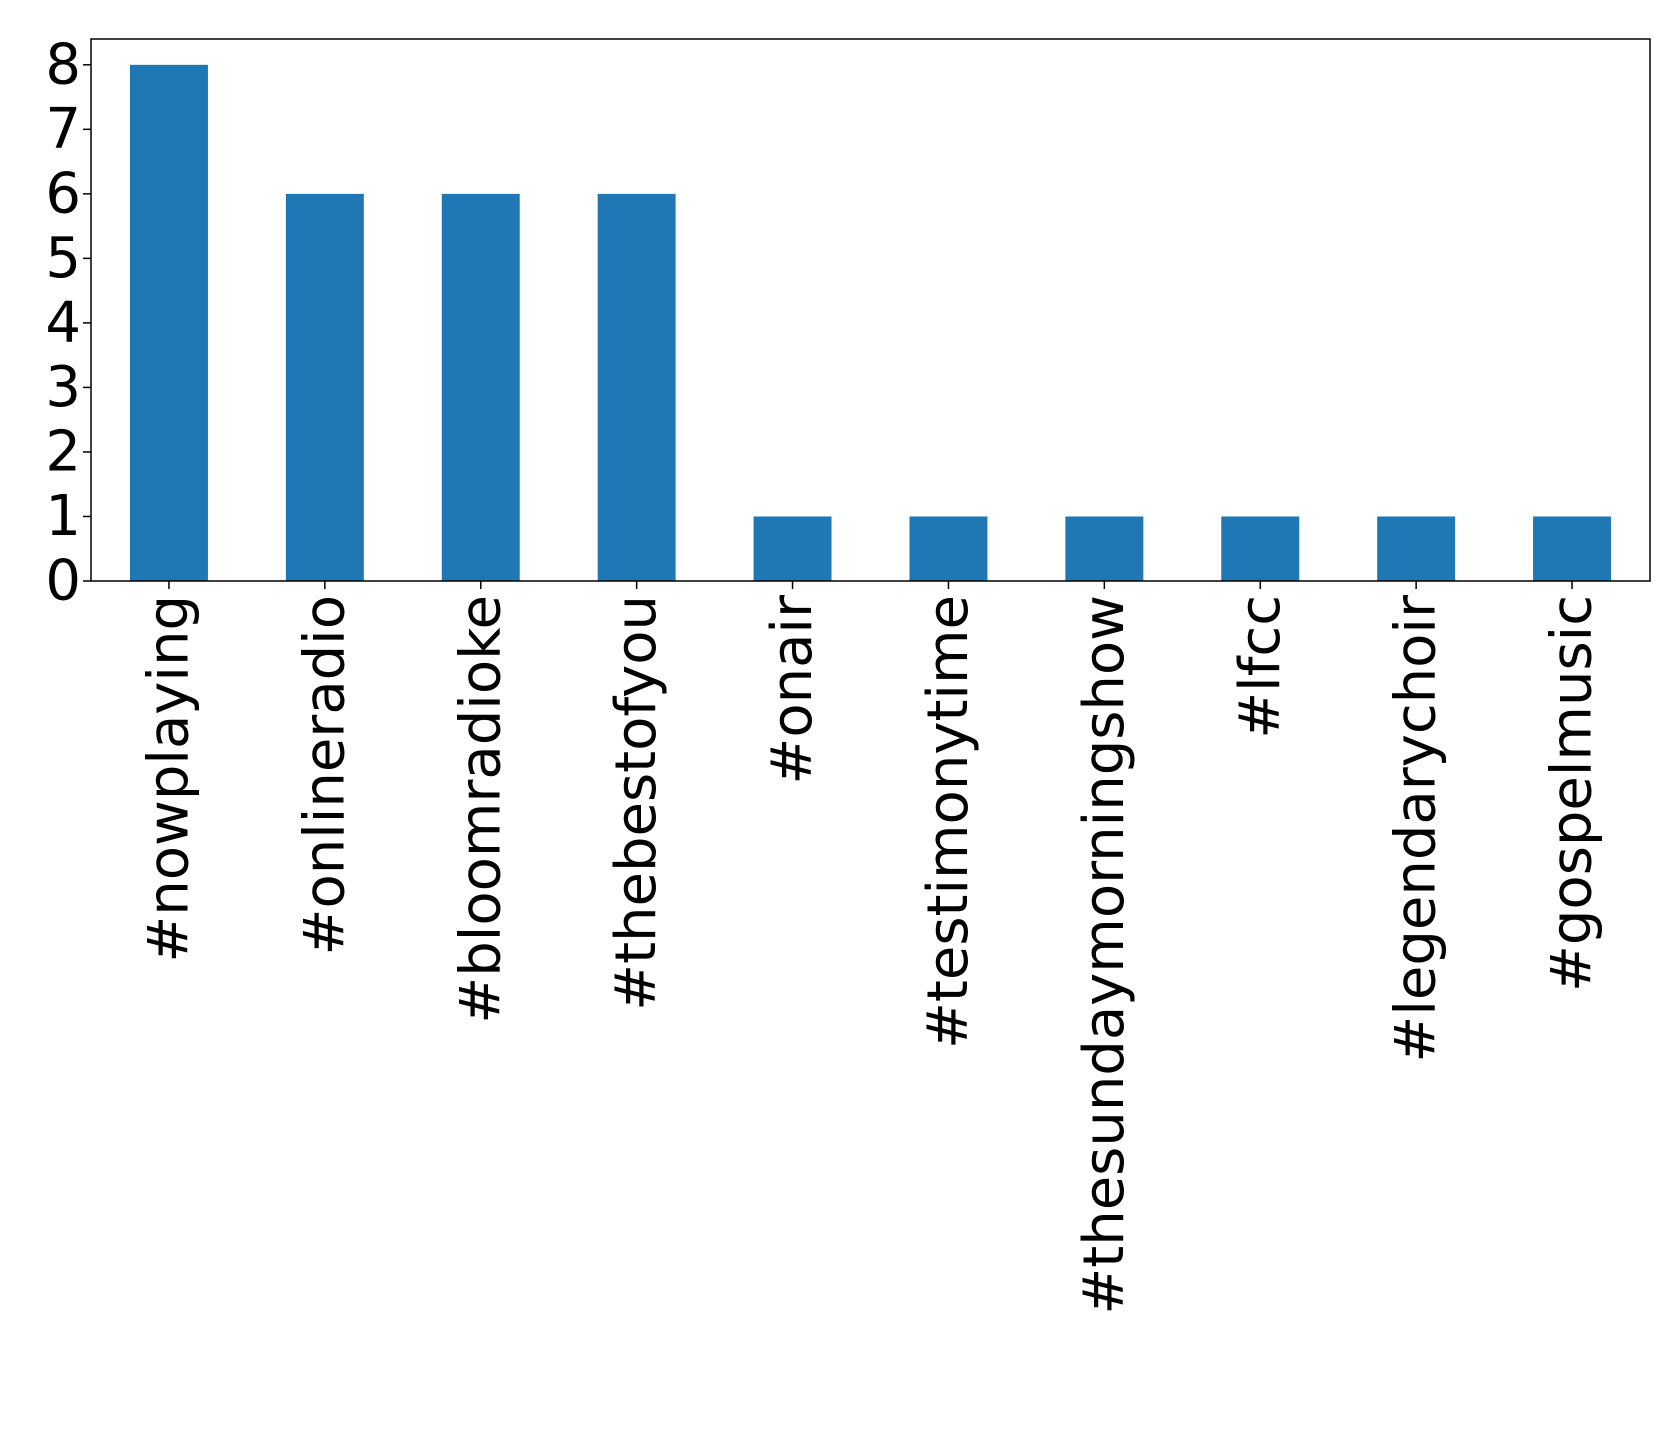 This screenshot has height=1430, width=1679. Describe the element at coordinates (63, 451) in the screenshot. I see `y-tick-label: 2` at that location.